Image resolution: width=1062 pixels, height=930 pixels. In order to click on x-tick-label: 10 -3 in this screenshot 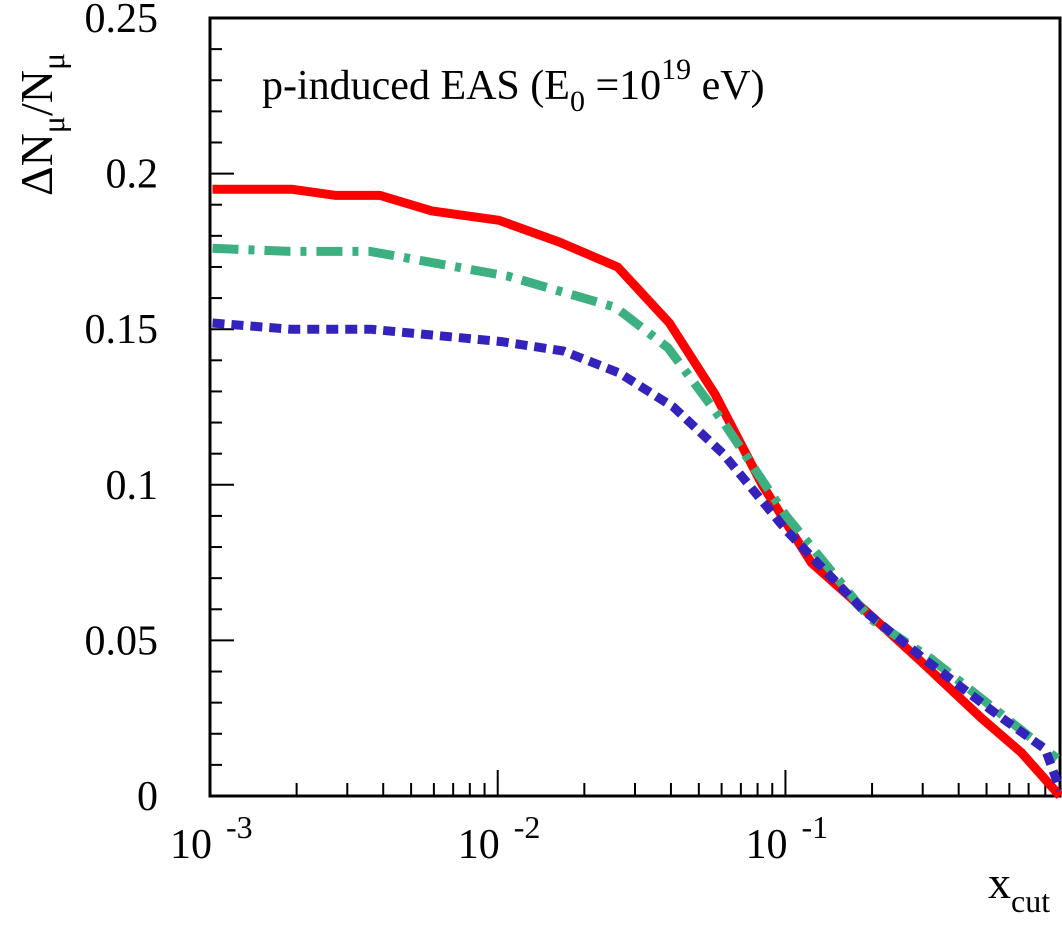, I will do `click(211, 838)`.